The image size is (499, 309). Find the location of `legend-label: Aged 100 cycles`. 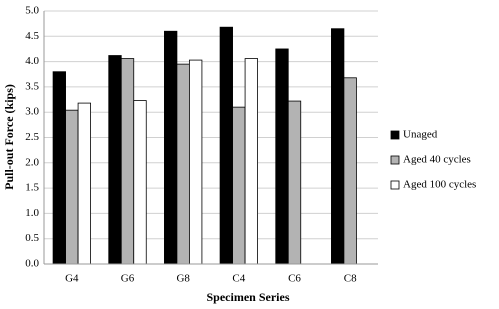

legend-label: Aged 100 cycles is located at coordinates (439, 185).